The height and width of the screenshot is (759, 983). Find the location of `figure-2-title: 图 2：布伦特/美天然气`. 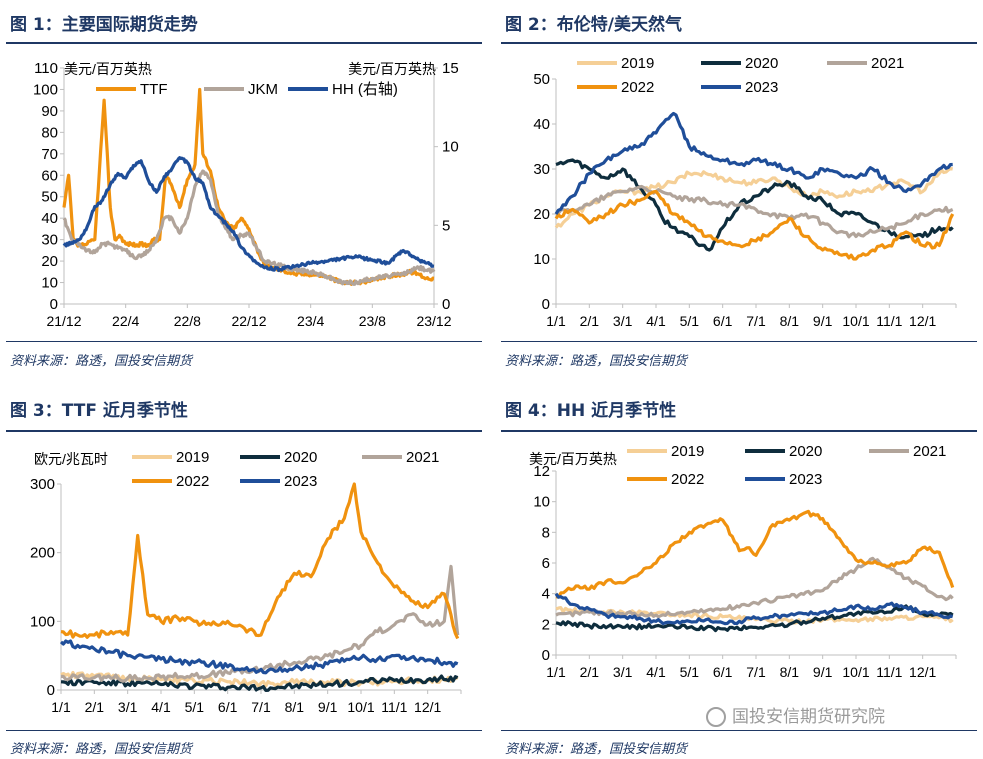

figure-2-title: 图 2：布伦特/美天然气 is located at coordinates (593, 25).